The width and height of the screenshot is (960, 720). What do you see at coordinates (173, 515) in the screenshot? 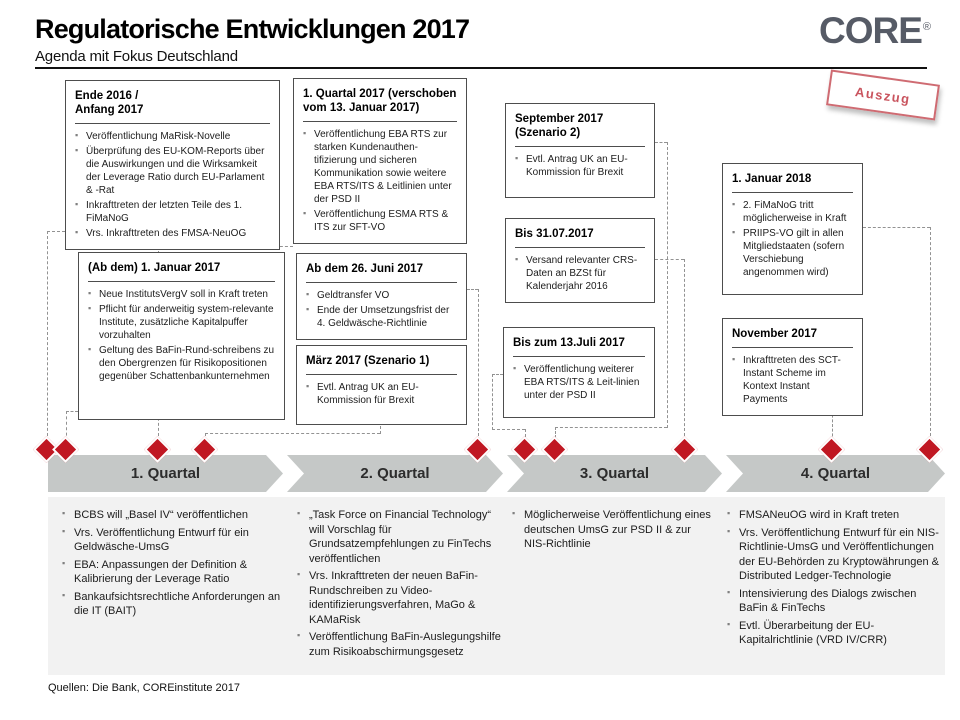
I see `bullet-item: BCBS will „Basel IV“ veröffentlichen` at bounding box center [173, 515].